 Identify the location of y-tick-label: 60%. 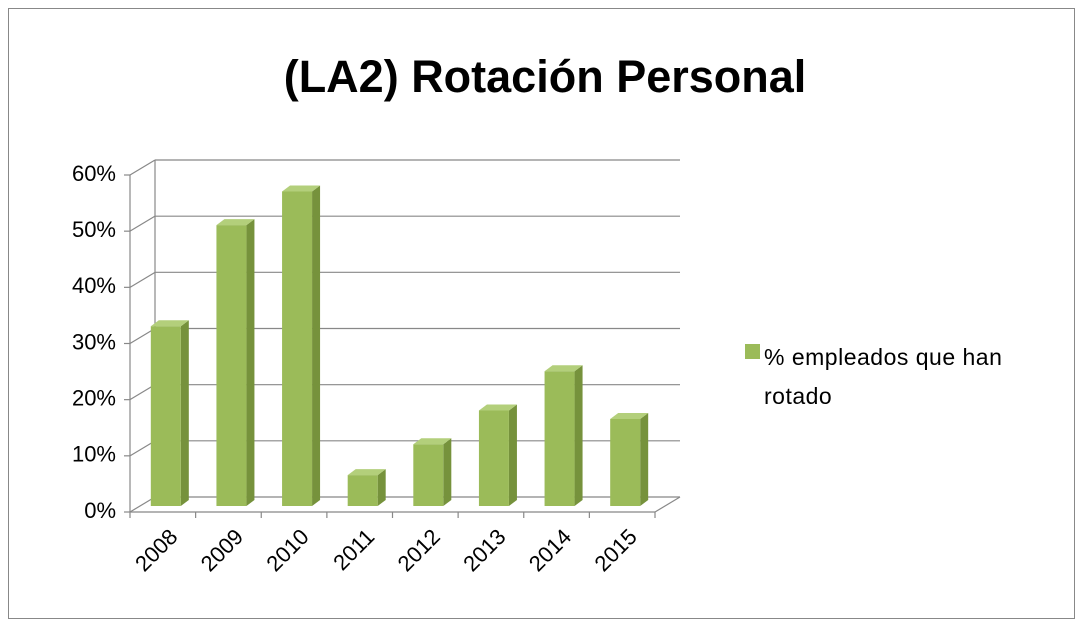
(94, 173).